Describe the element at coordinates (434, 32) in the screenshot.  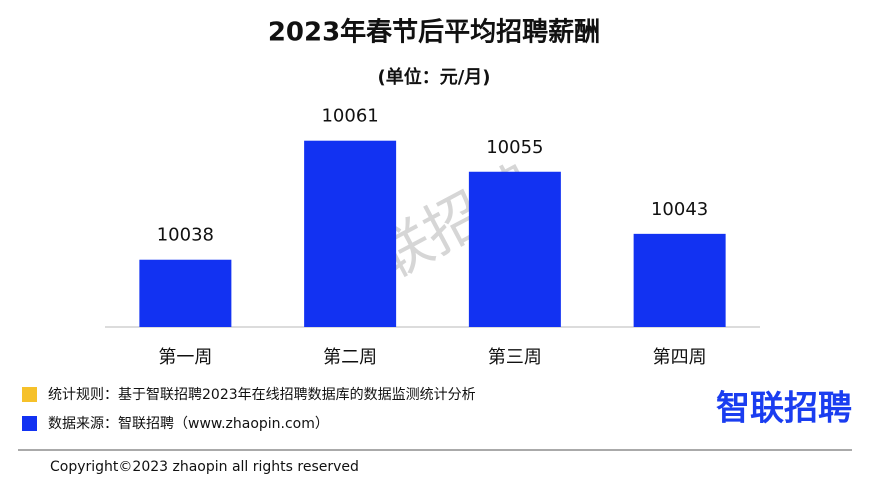
I see `chart-title: 2023年春节后平均招聘薪酬` at that location.